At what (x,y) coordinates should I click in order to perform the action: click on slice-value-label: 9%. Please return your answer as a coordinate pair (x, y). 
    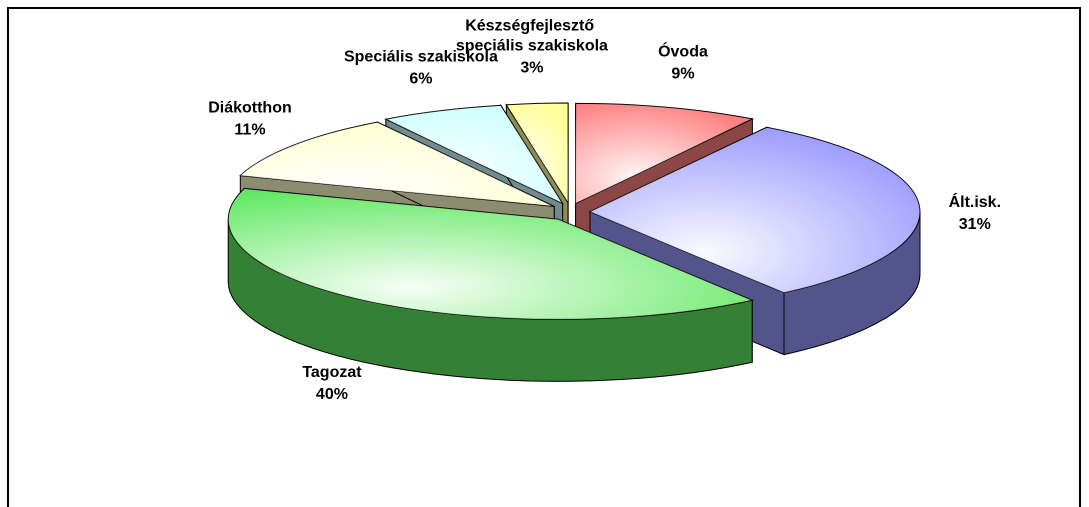
    Looking at the image, I should click on (682, 73).